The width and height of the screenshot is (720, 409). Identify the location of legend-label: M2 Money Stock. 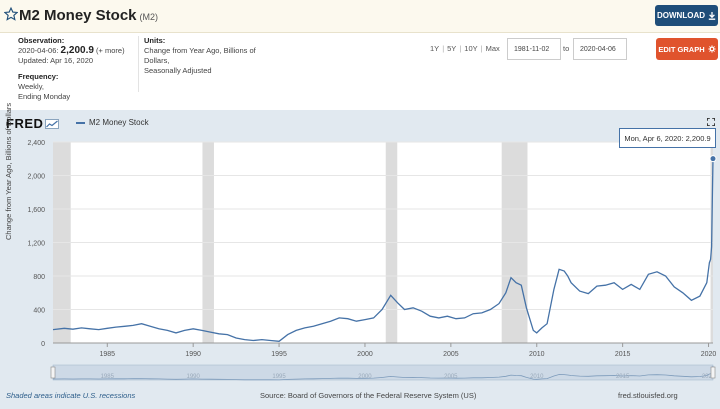
(119, 122).